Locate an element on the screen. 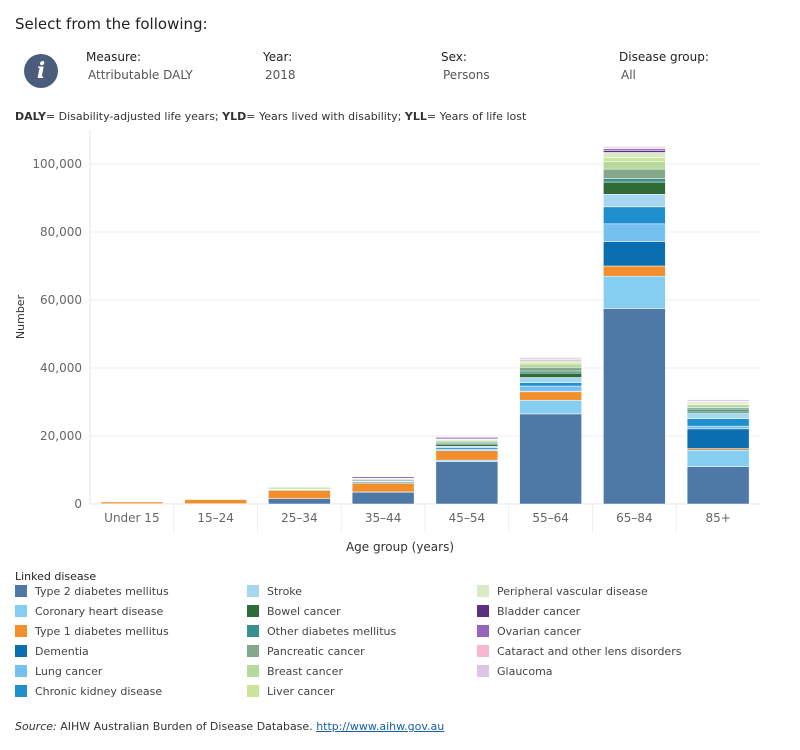 This screenshot has width=800, height=750. legend-item: Type 1 diabetes mellitus is located at coordinates (92, 635).